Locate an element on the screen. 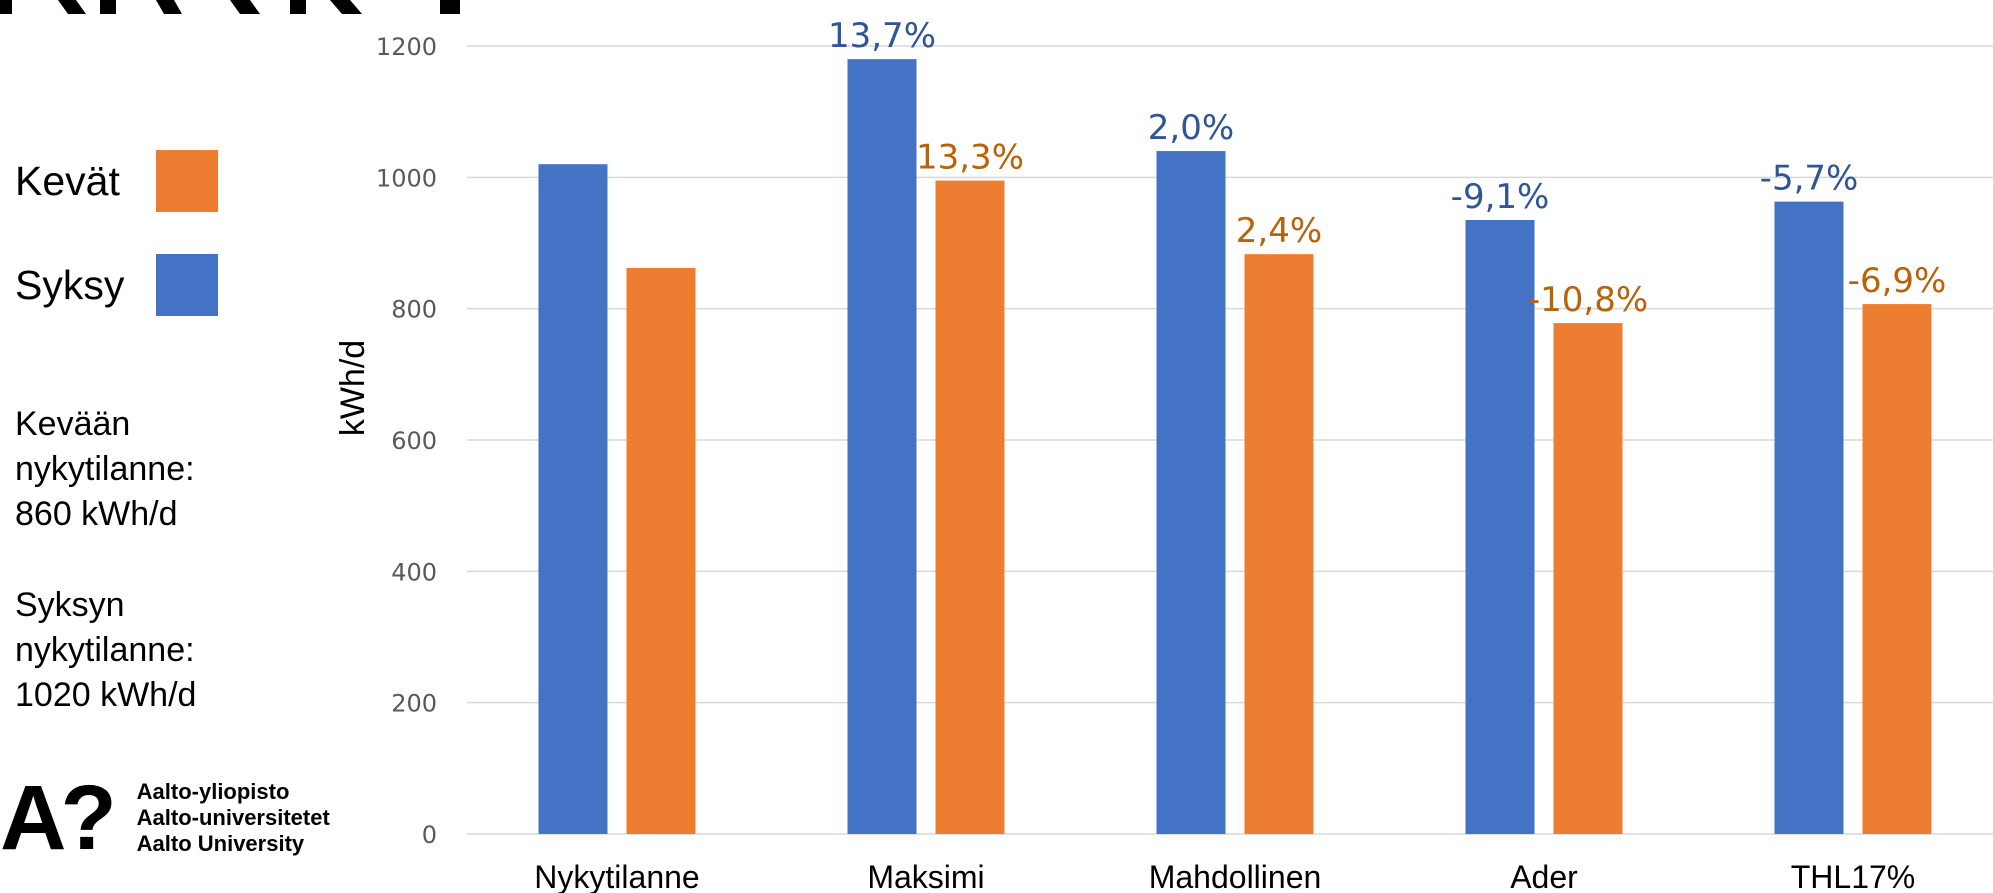  title-fragment is located at coordinates (260, 8).